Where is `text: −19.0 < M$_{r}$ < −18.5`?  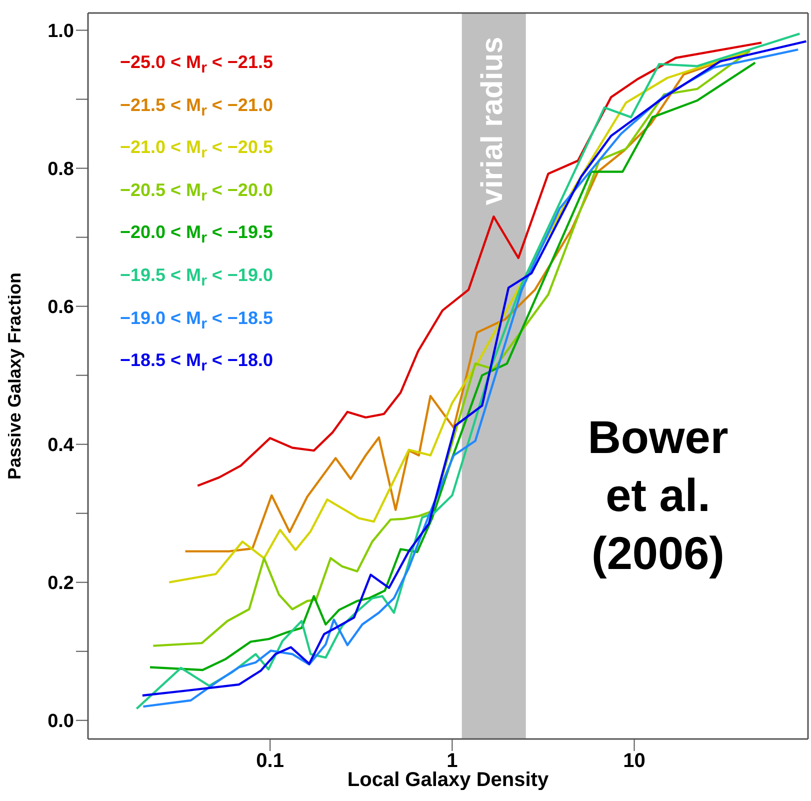
text: −19.0 < M$_{r}$ < −18.5 is located at coordinates (196, 320).